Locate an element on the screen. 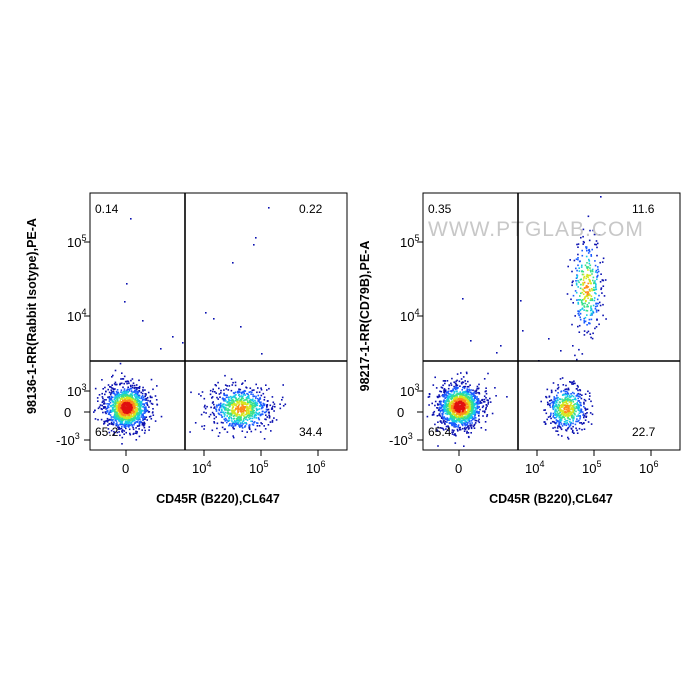  quadrant-lower-left-value: 65.2 is located at coordinates (107, 432).